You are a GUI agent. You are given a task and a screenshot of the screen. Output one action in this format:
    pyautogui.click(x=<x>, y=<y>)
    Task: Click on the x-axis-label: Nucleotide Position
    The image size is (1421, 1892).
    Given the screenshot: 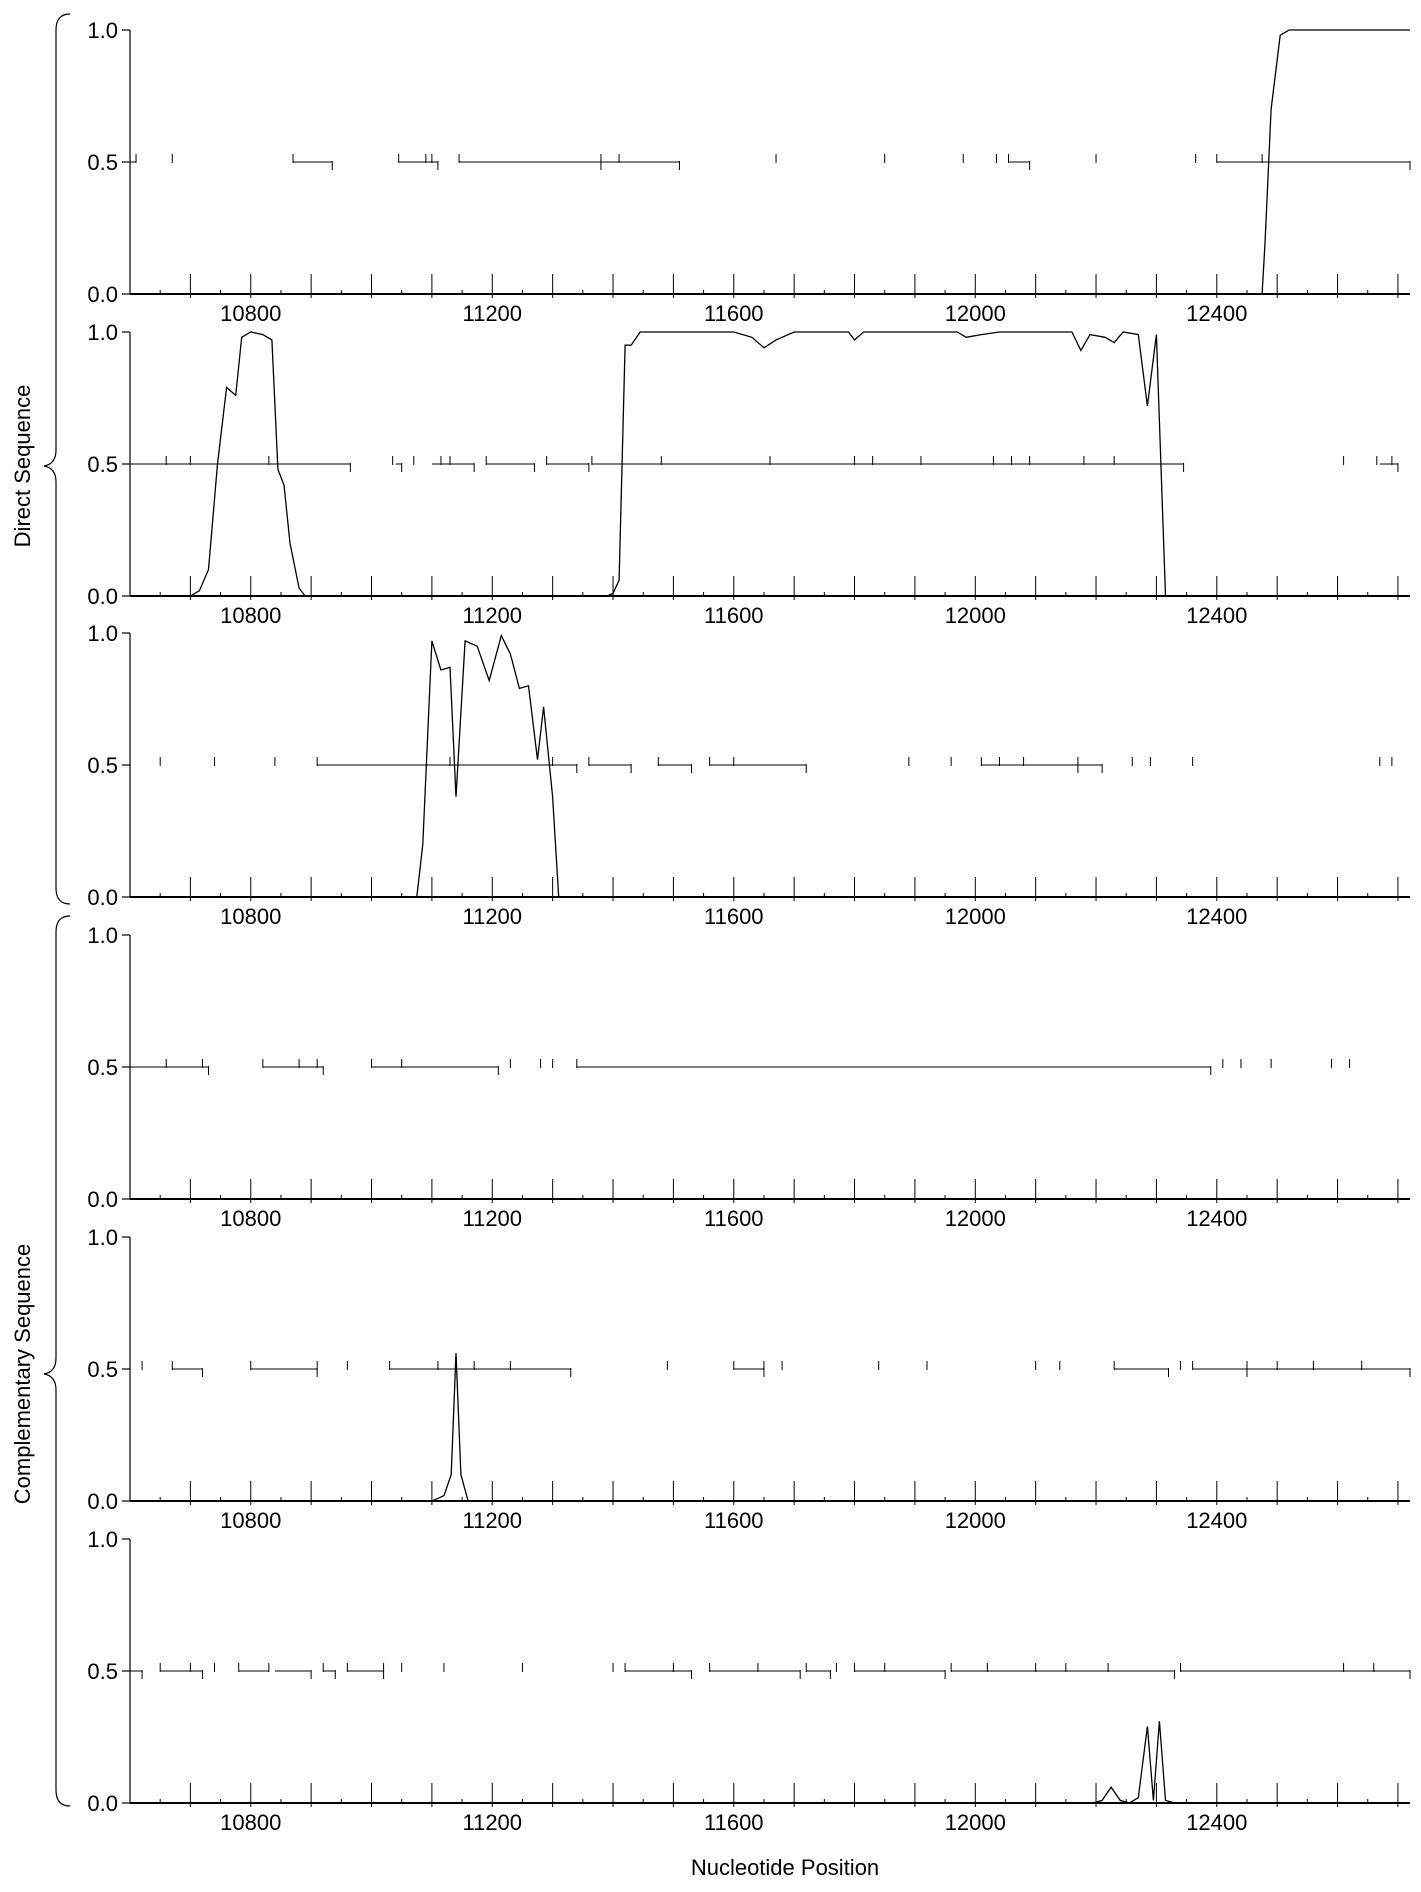 What is the action you would take?
    pyautogui.click(x=785, y=1867)
    